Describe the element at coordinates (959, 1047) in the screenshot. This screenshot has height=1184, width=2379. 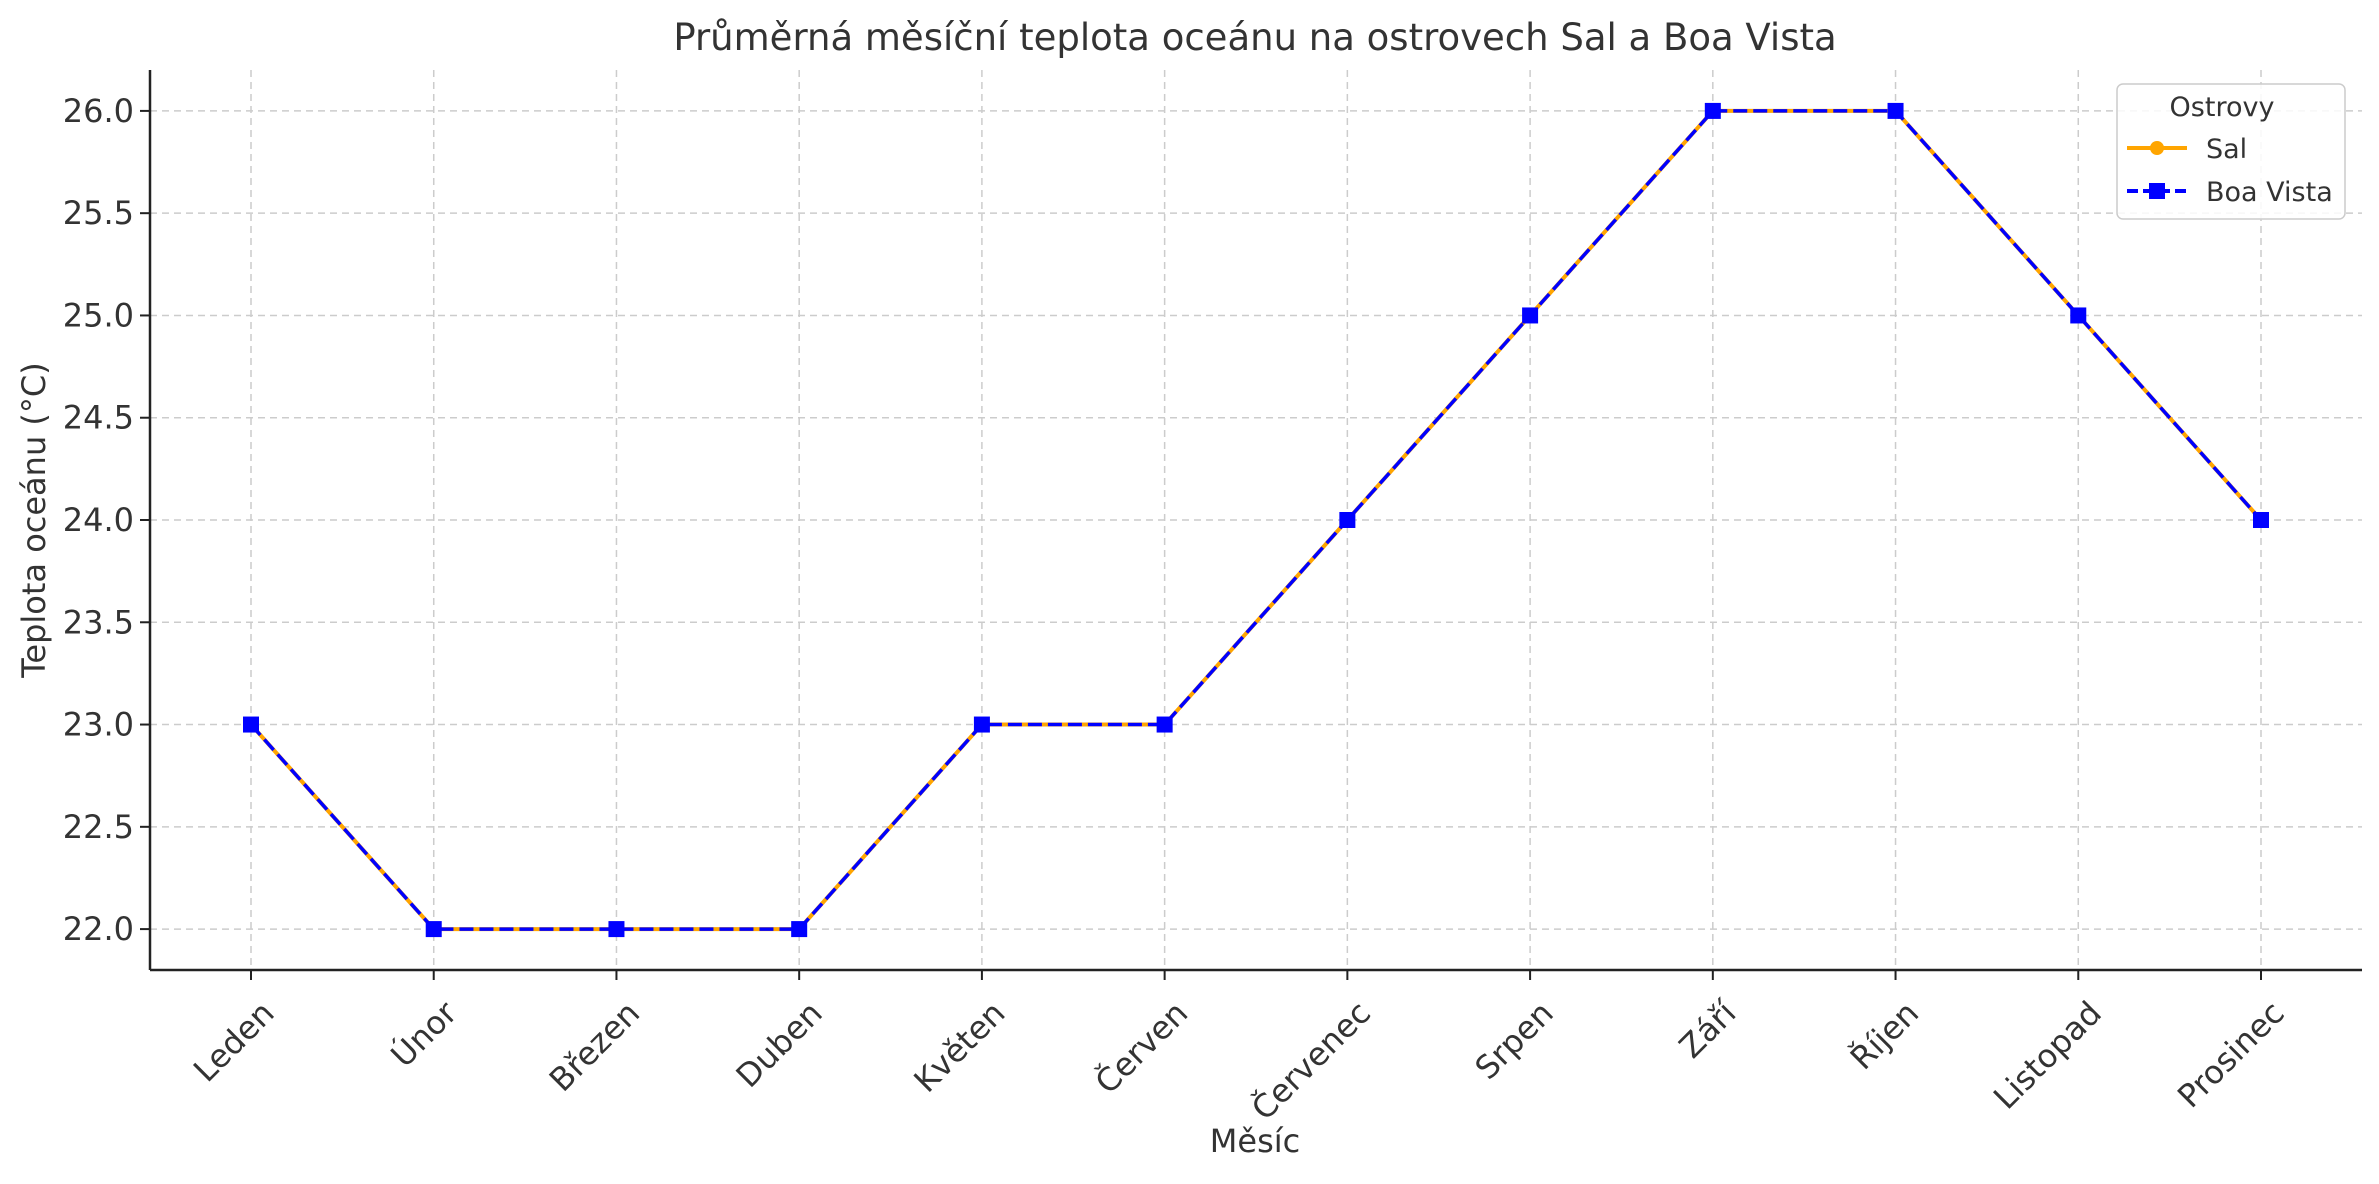
I see `x-tick-label: Květen` at that location.